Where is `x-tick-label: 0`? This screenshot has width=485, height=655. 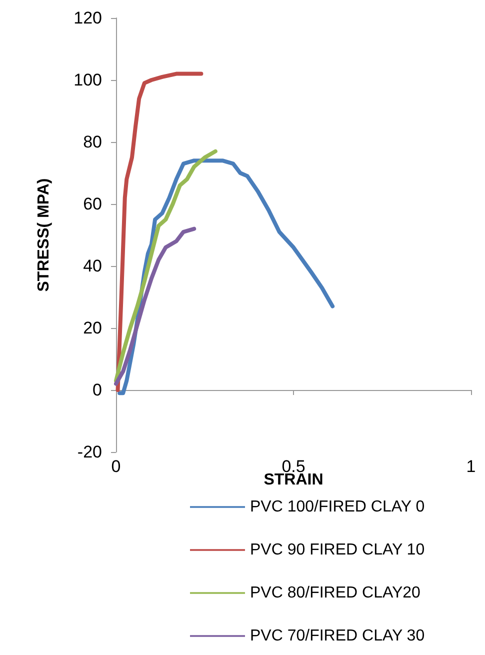
x-tick-label: 0 is located at coordinates (116, 466).